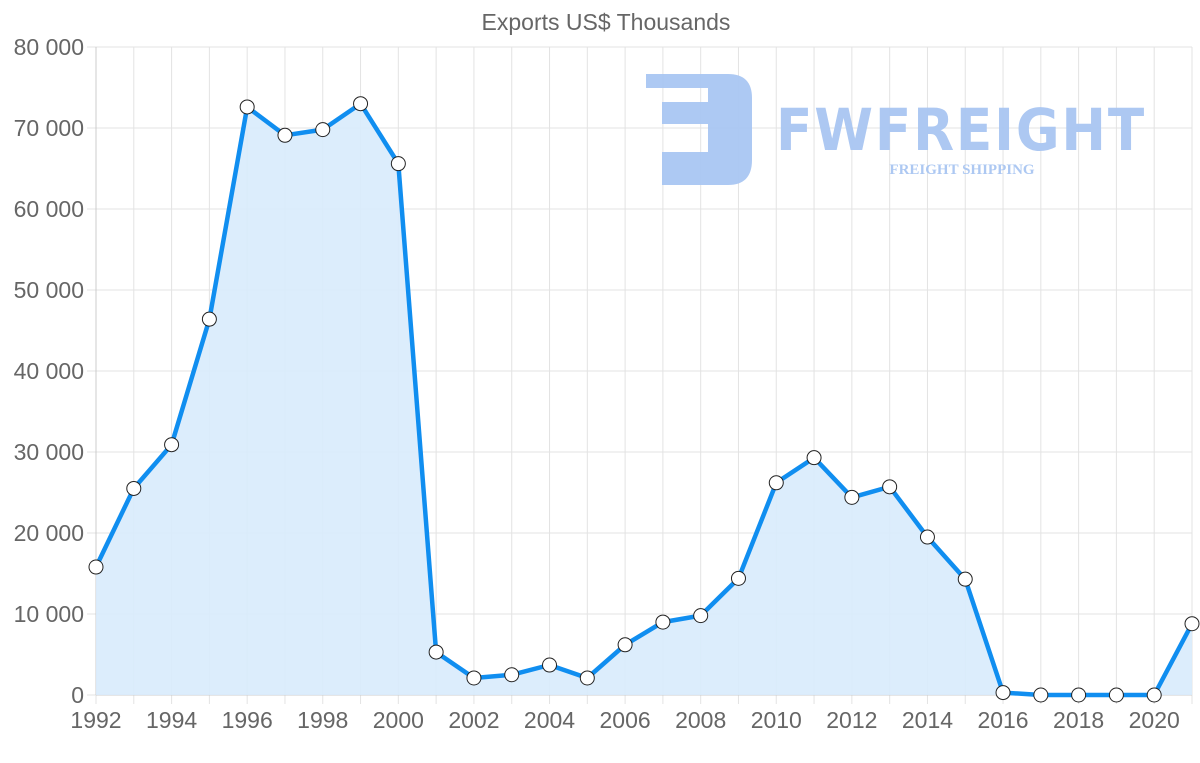  I want to click on y-tick-label: 60 000, so click(49, 209).